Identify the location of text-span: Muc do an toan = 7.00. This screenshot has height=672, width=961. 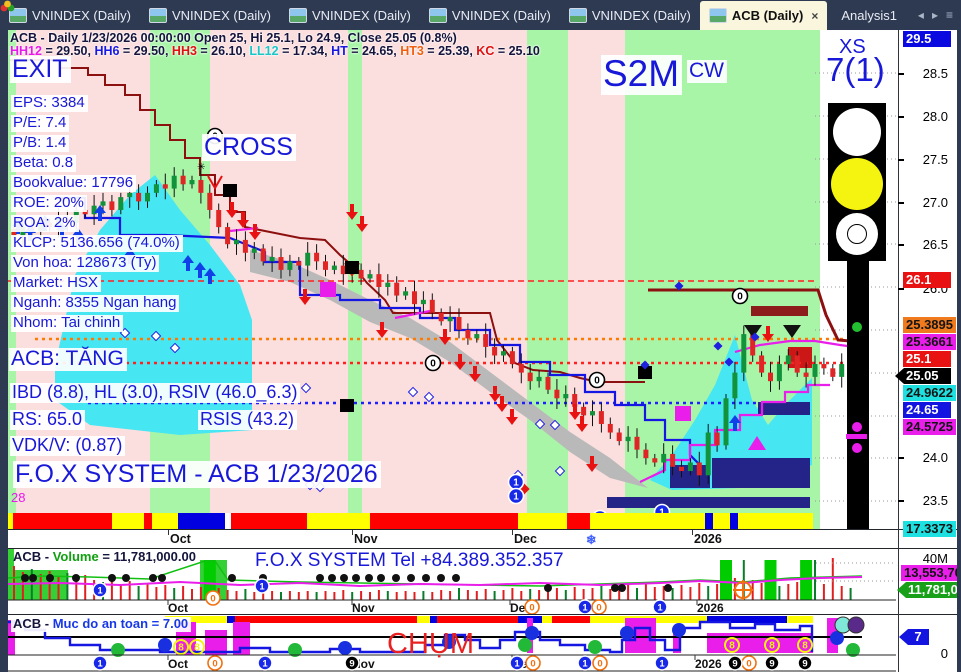
(120, 623).